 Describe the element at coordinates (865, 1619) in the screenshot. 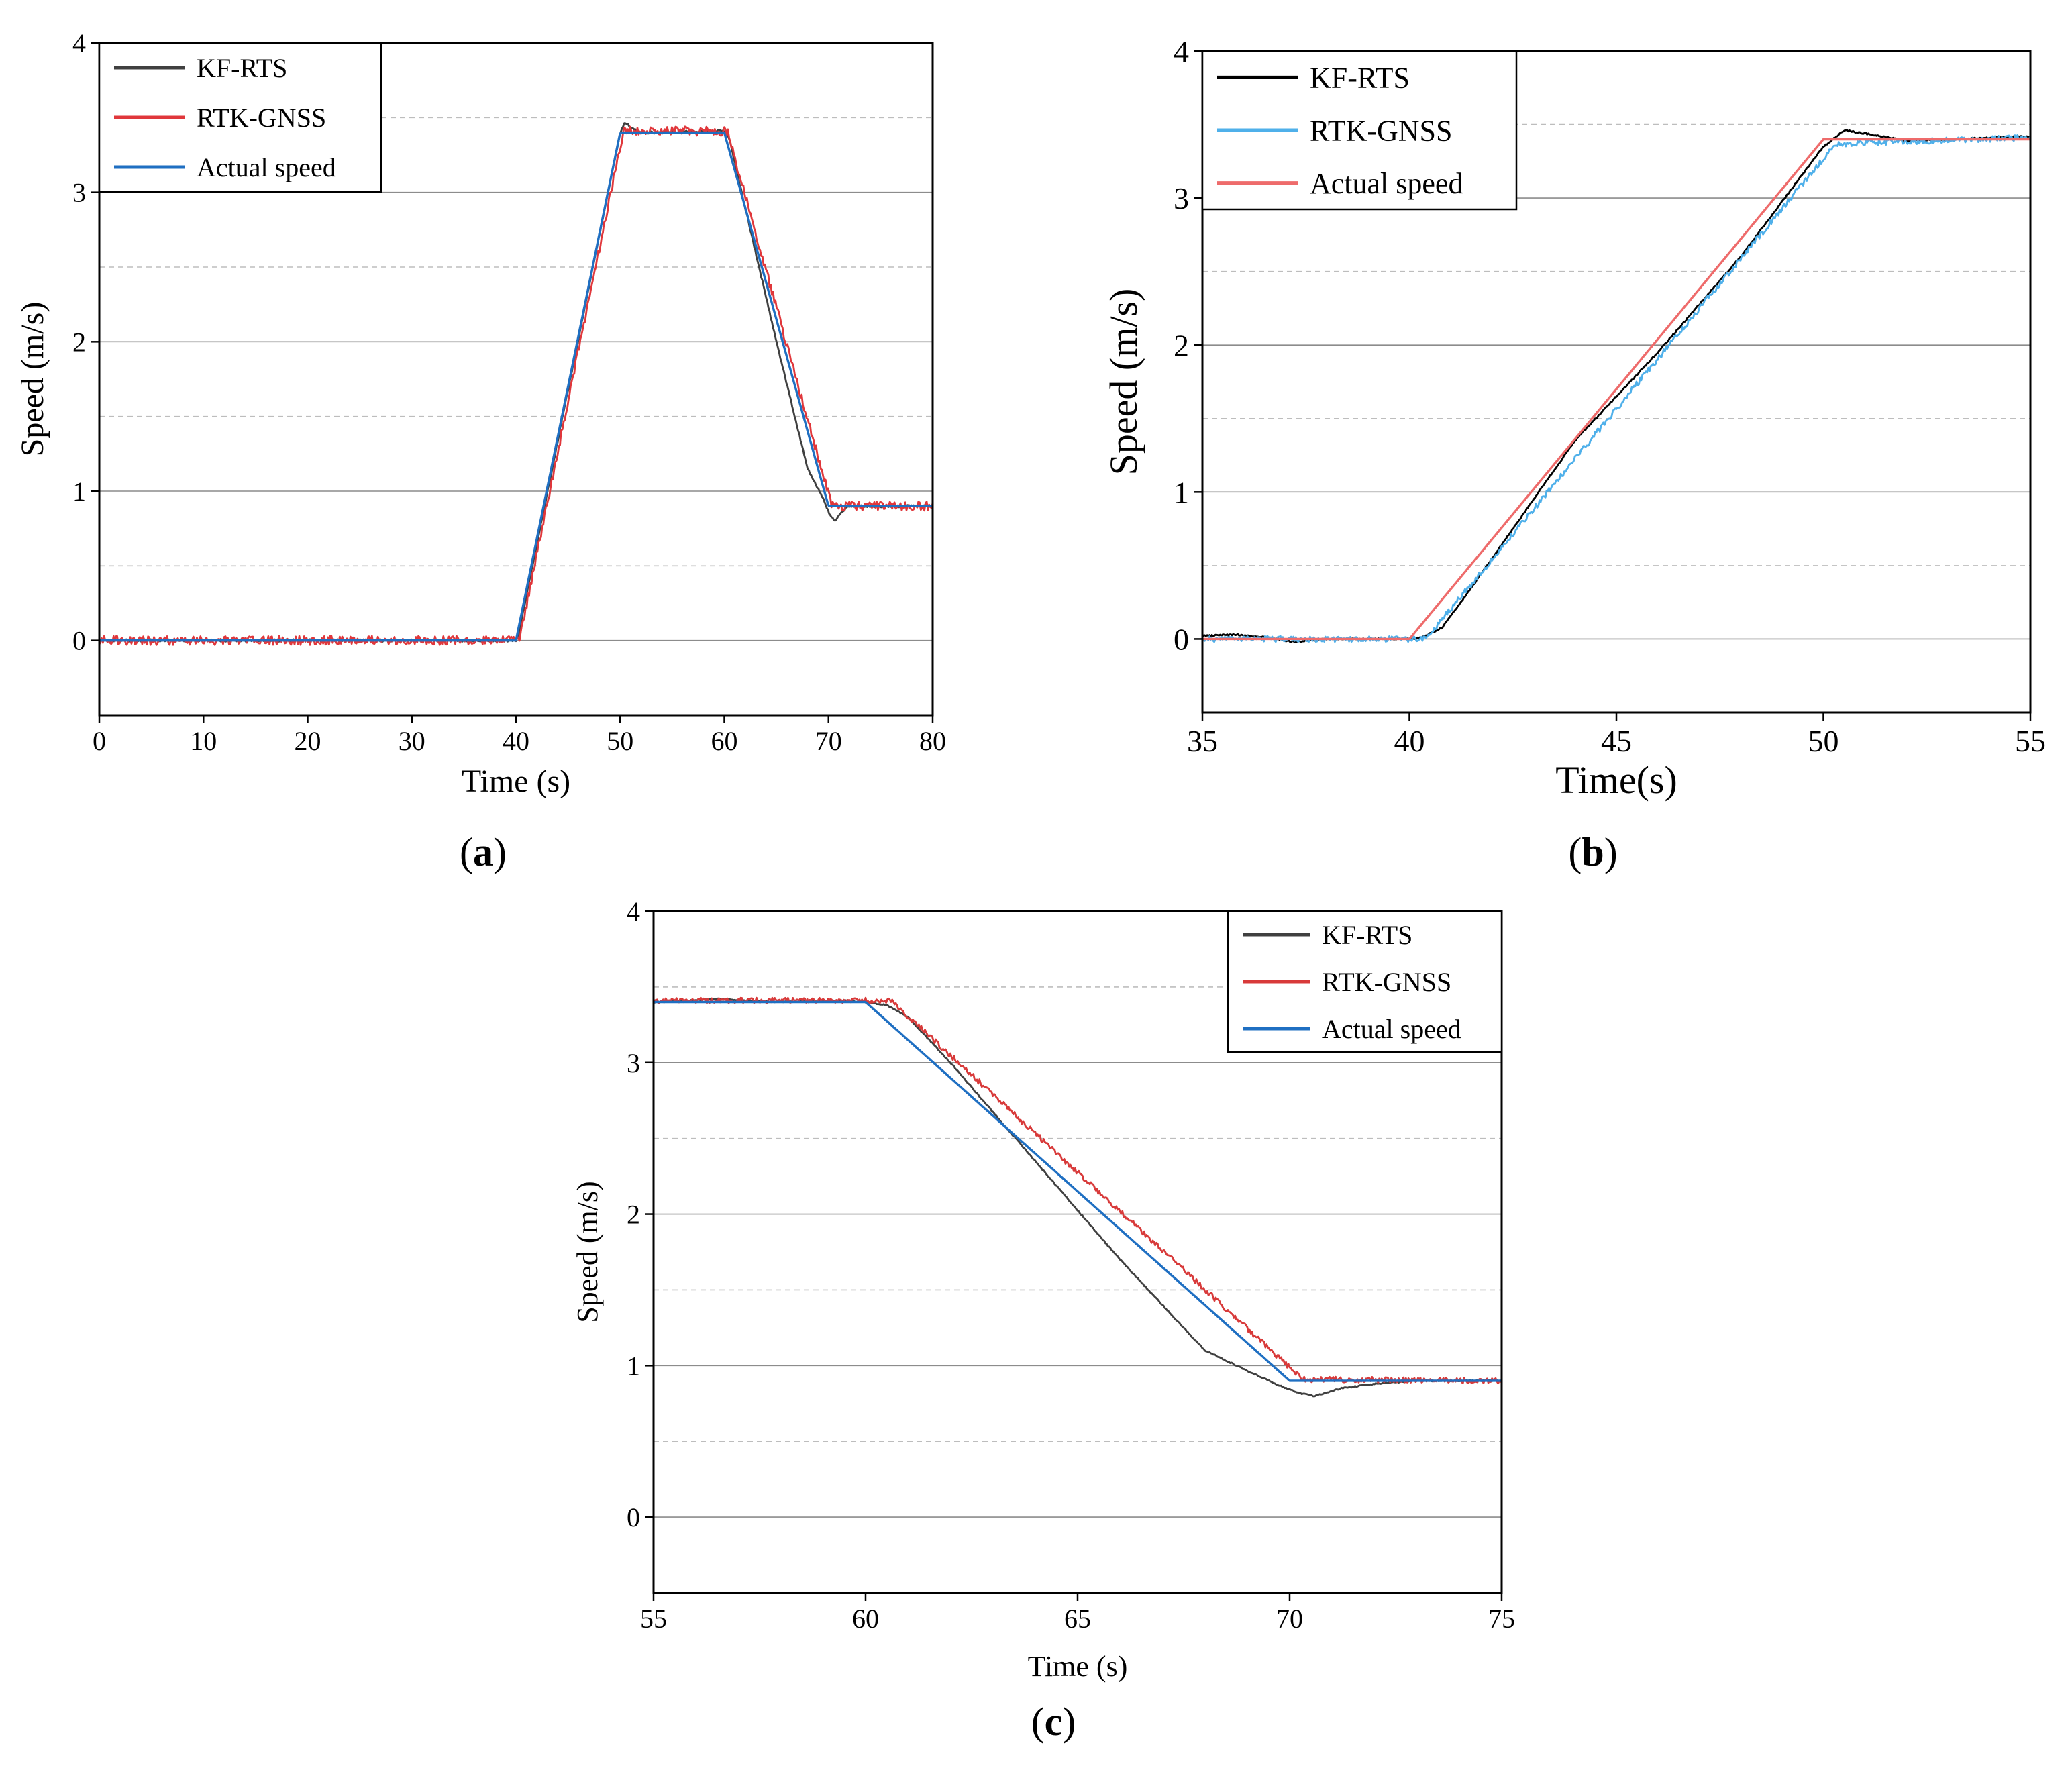

I see `x-tick-label-c: 60` at that location.